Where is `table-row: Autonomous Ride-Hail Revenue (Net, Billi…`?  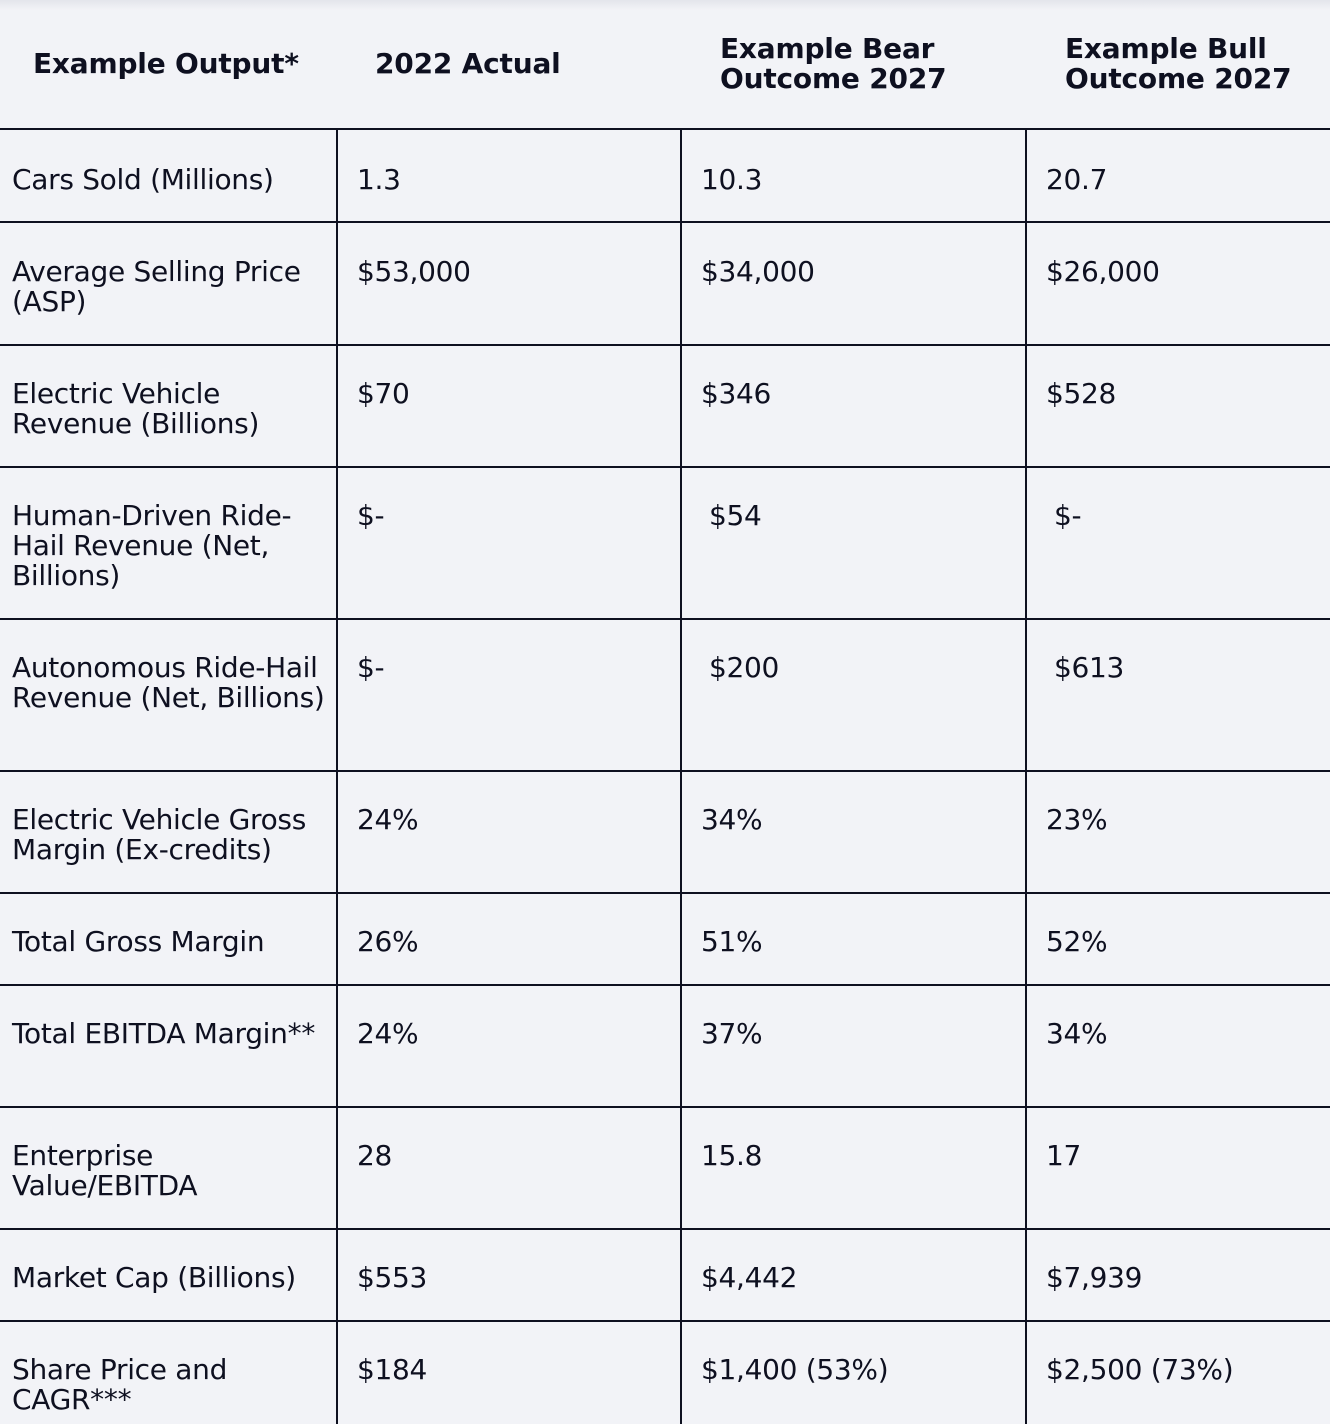
table-row: Autonomous Ride-Hail Revenue (Net, Billi… is located at coordinates (665, 696).